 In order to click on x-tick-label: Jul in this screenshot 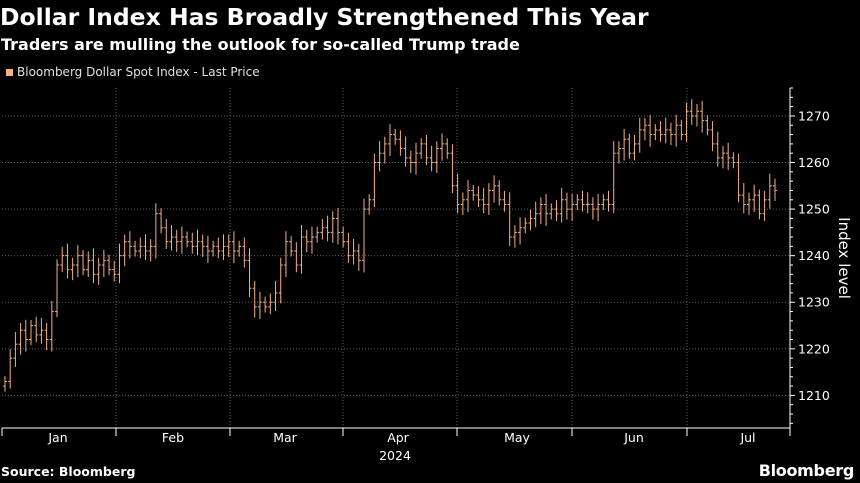, I will do `click(747, 437)`.